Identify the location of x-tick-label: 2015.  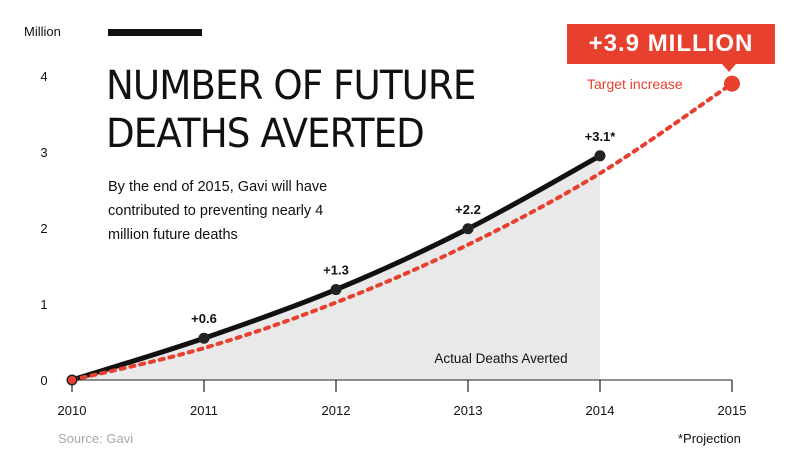
(732, 410).